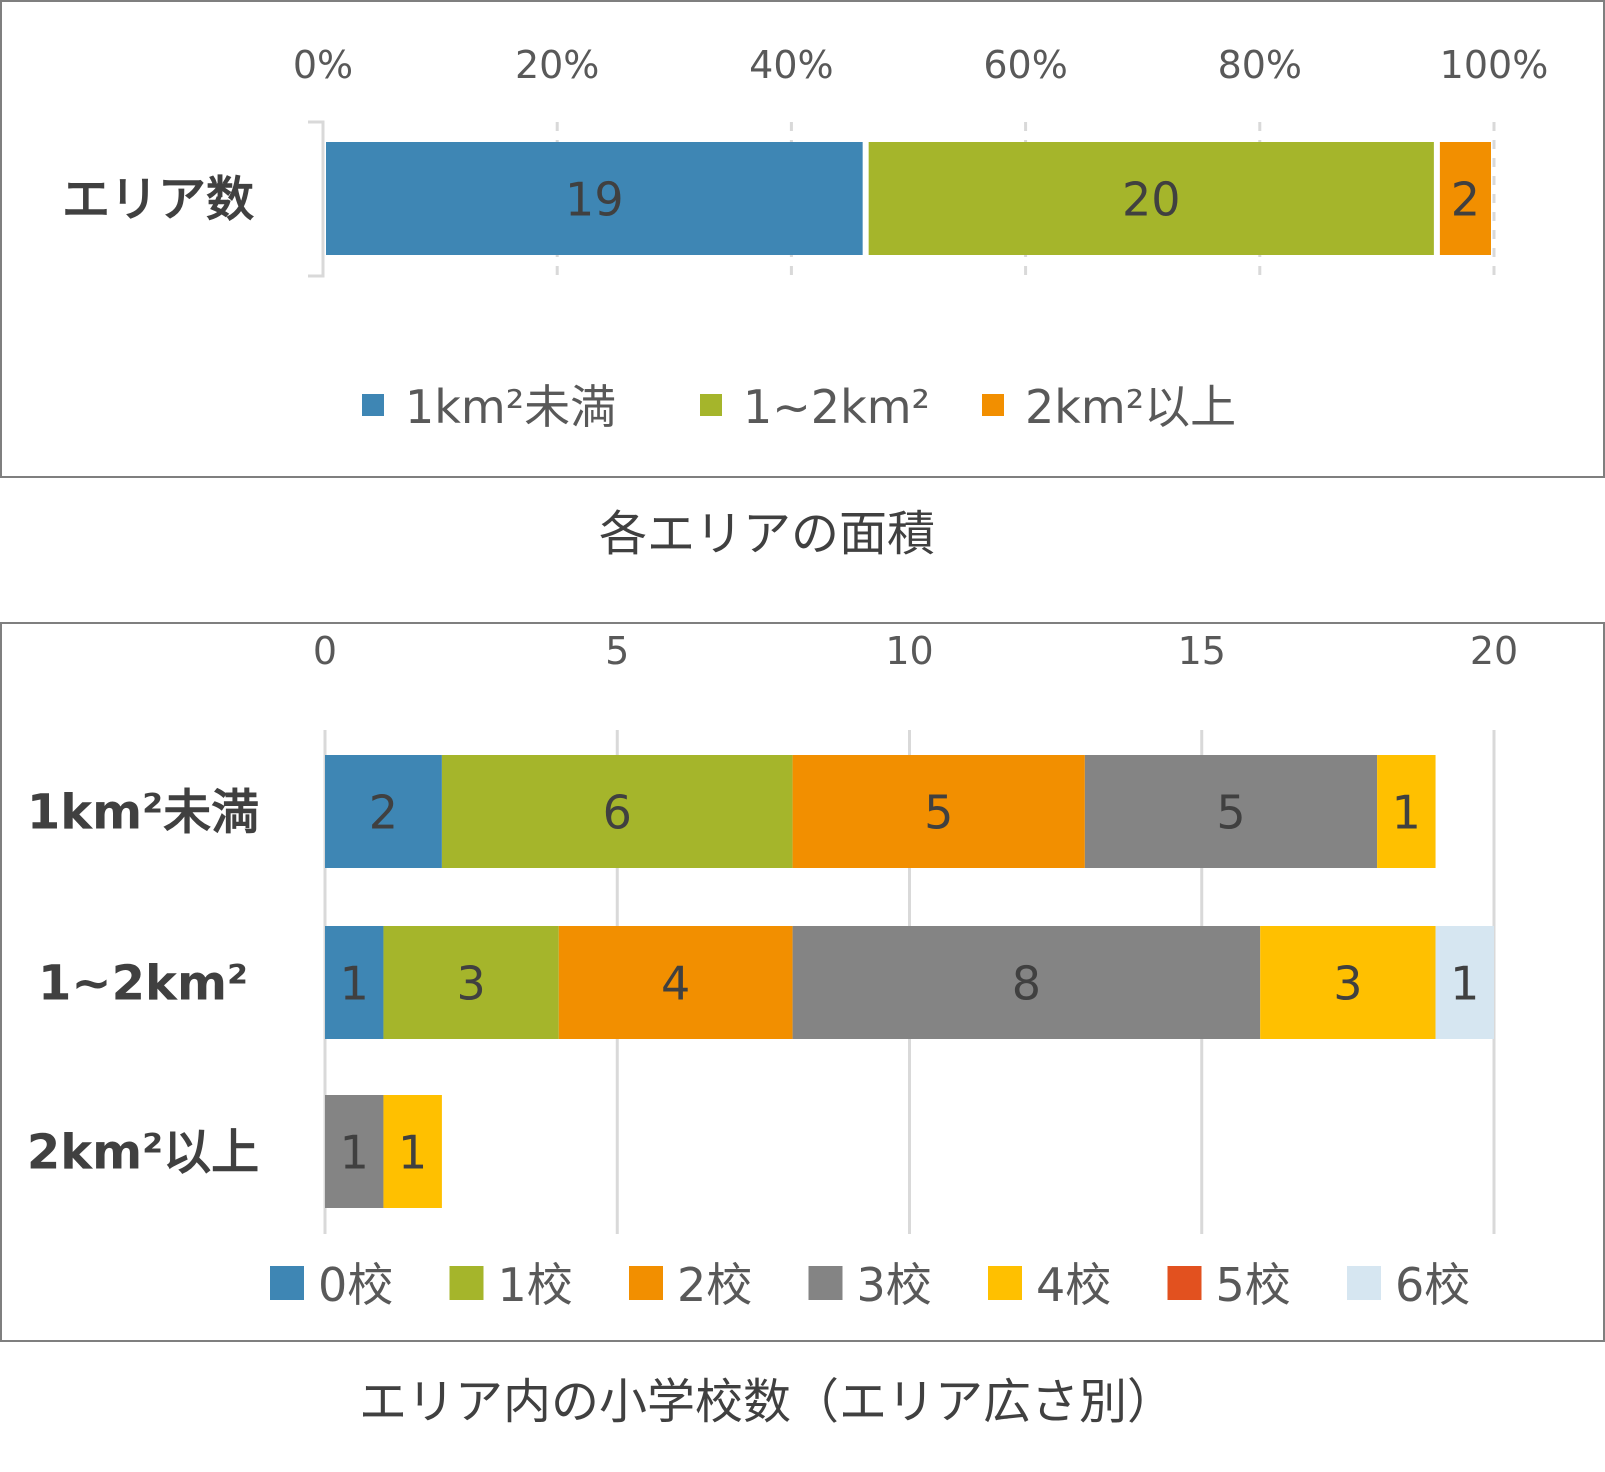 The height and width of the screenshot is (1472, 1605). Describe the element at coordinates (894, 1285) in the screenshot. I see `legend-label: 3校` at that location.